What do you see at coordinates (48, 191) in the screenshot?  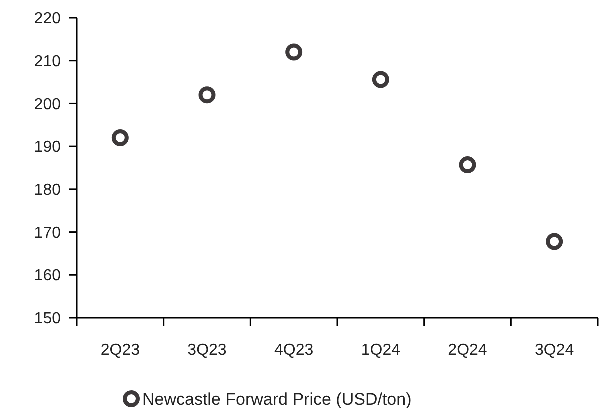 I see `y-tick-label: 180` at bounding box center [48, 191].